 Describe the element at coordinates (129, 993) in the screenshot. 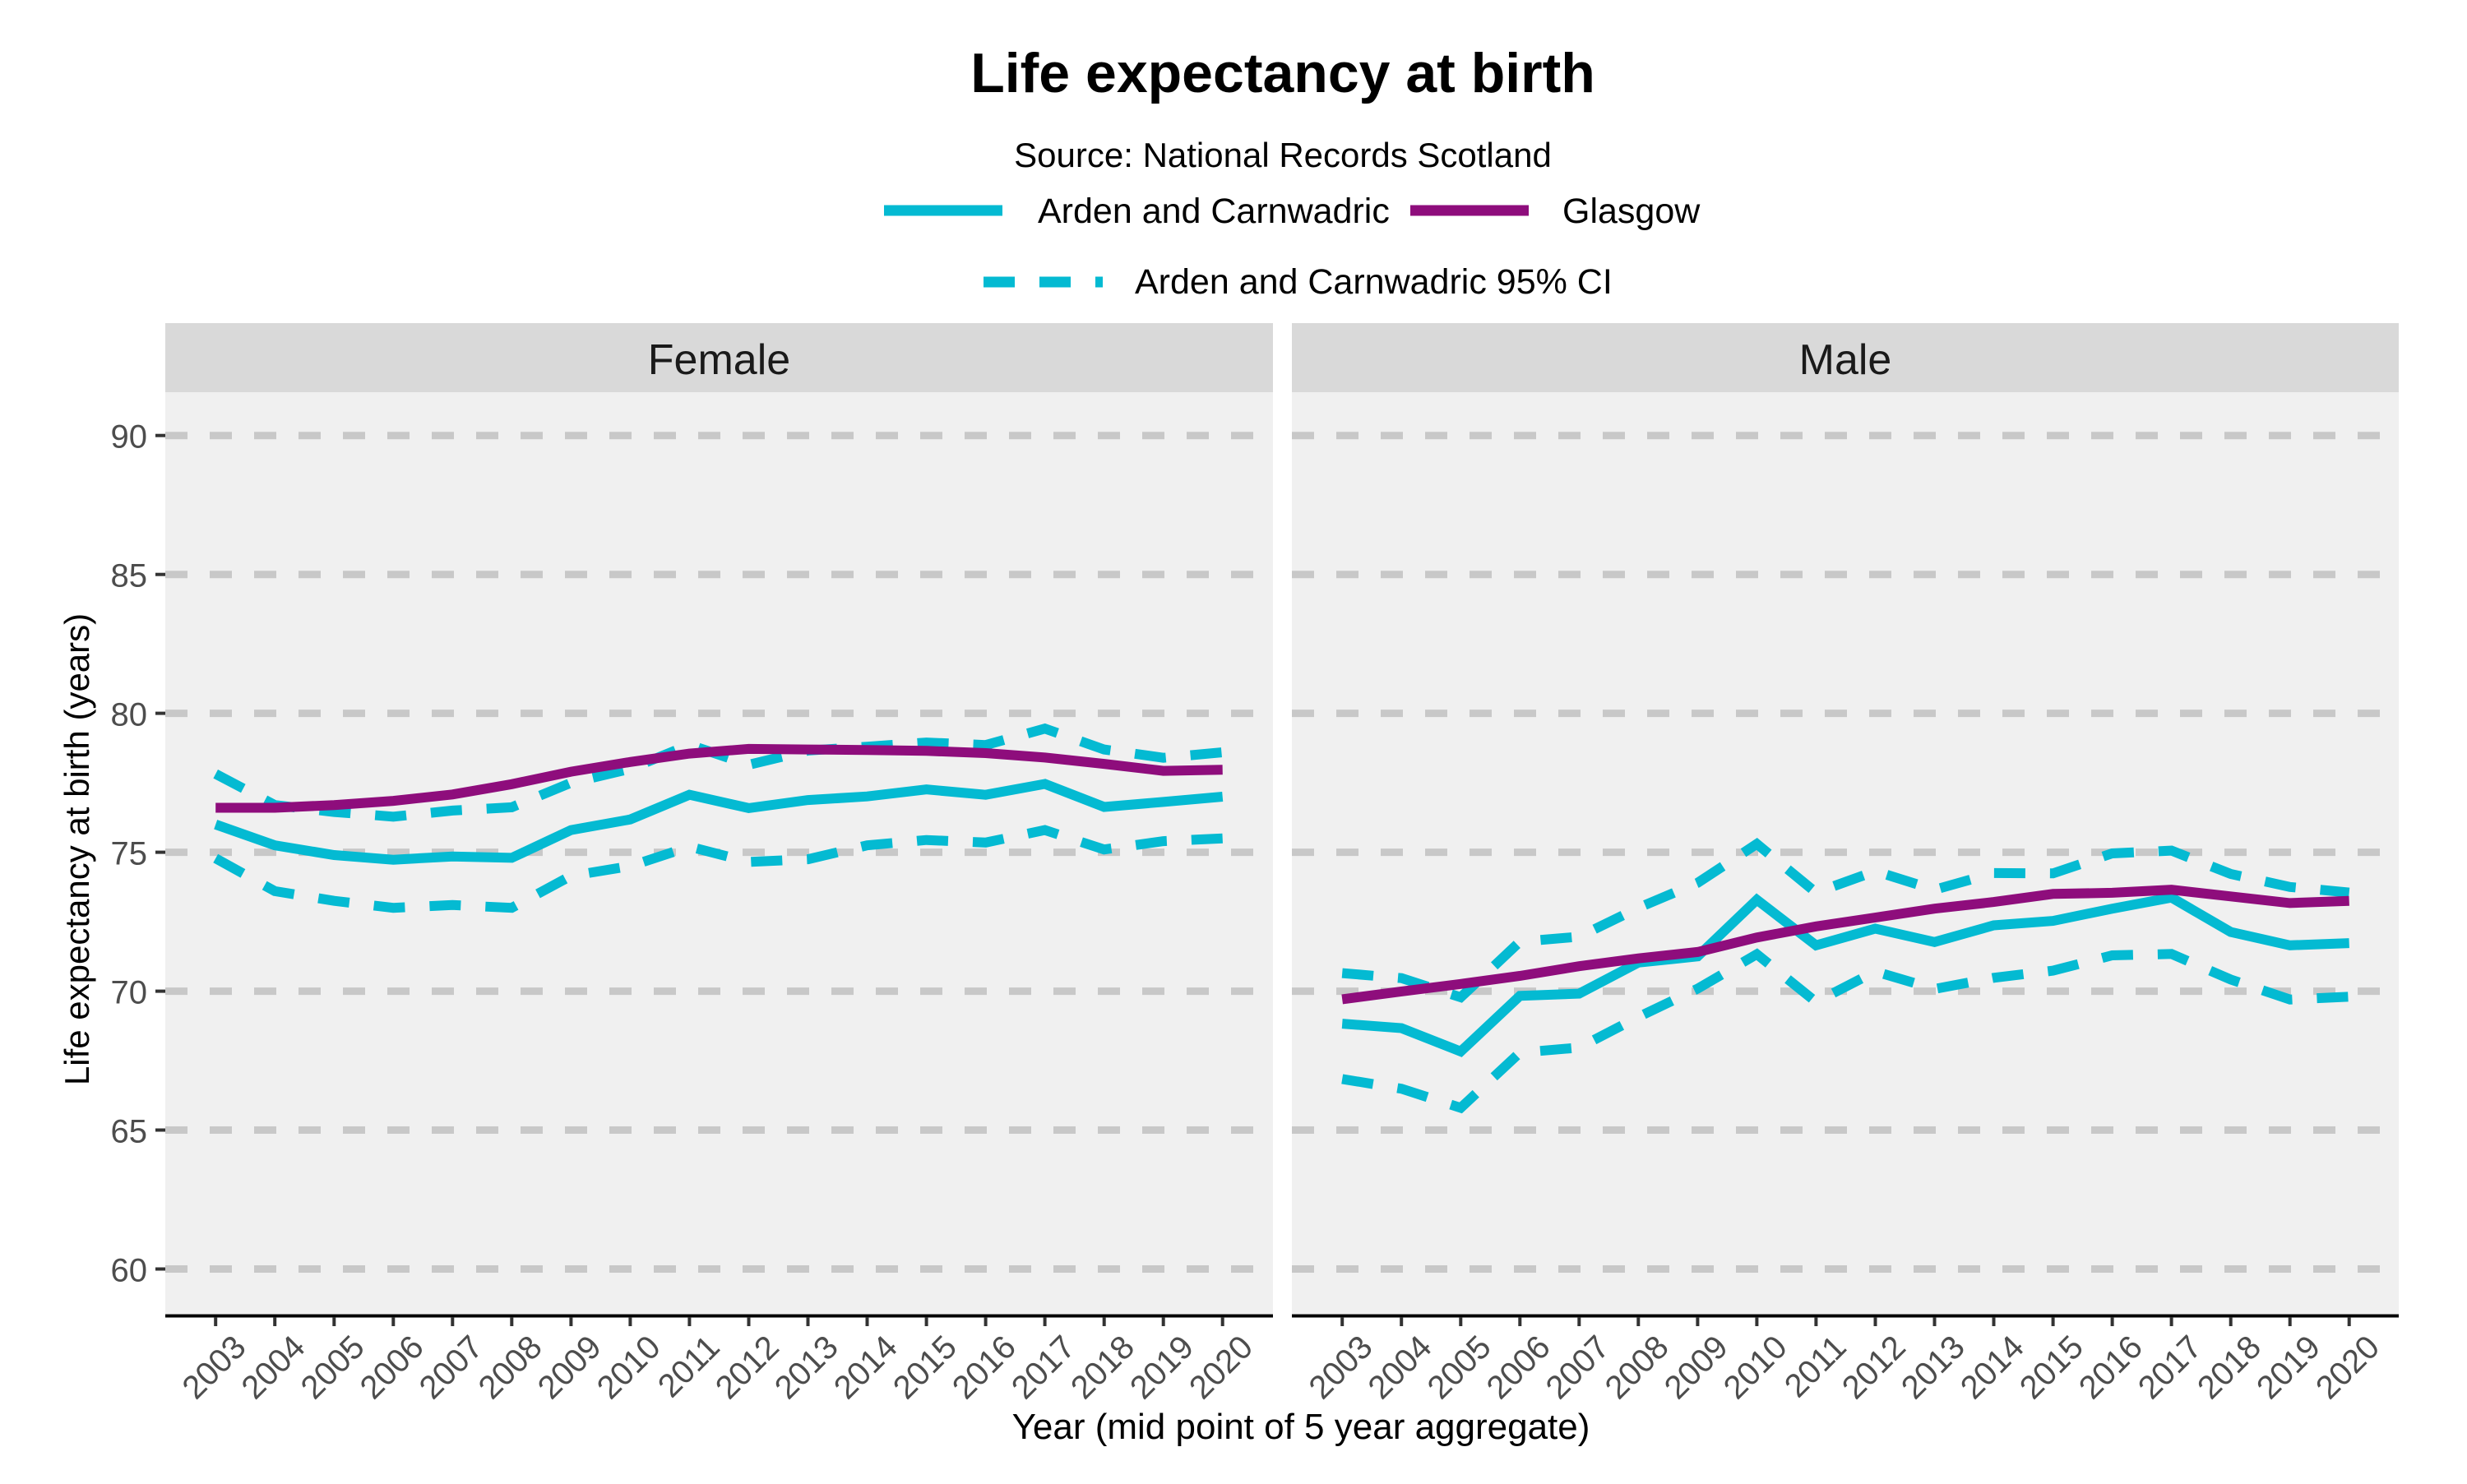

I see `svg-text: 70` at that location.